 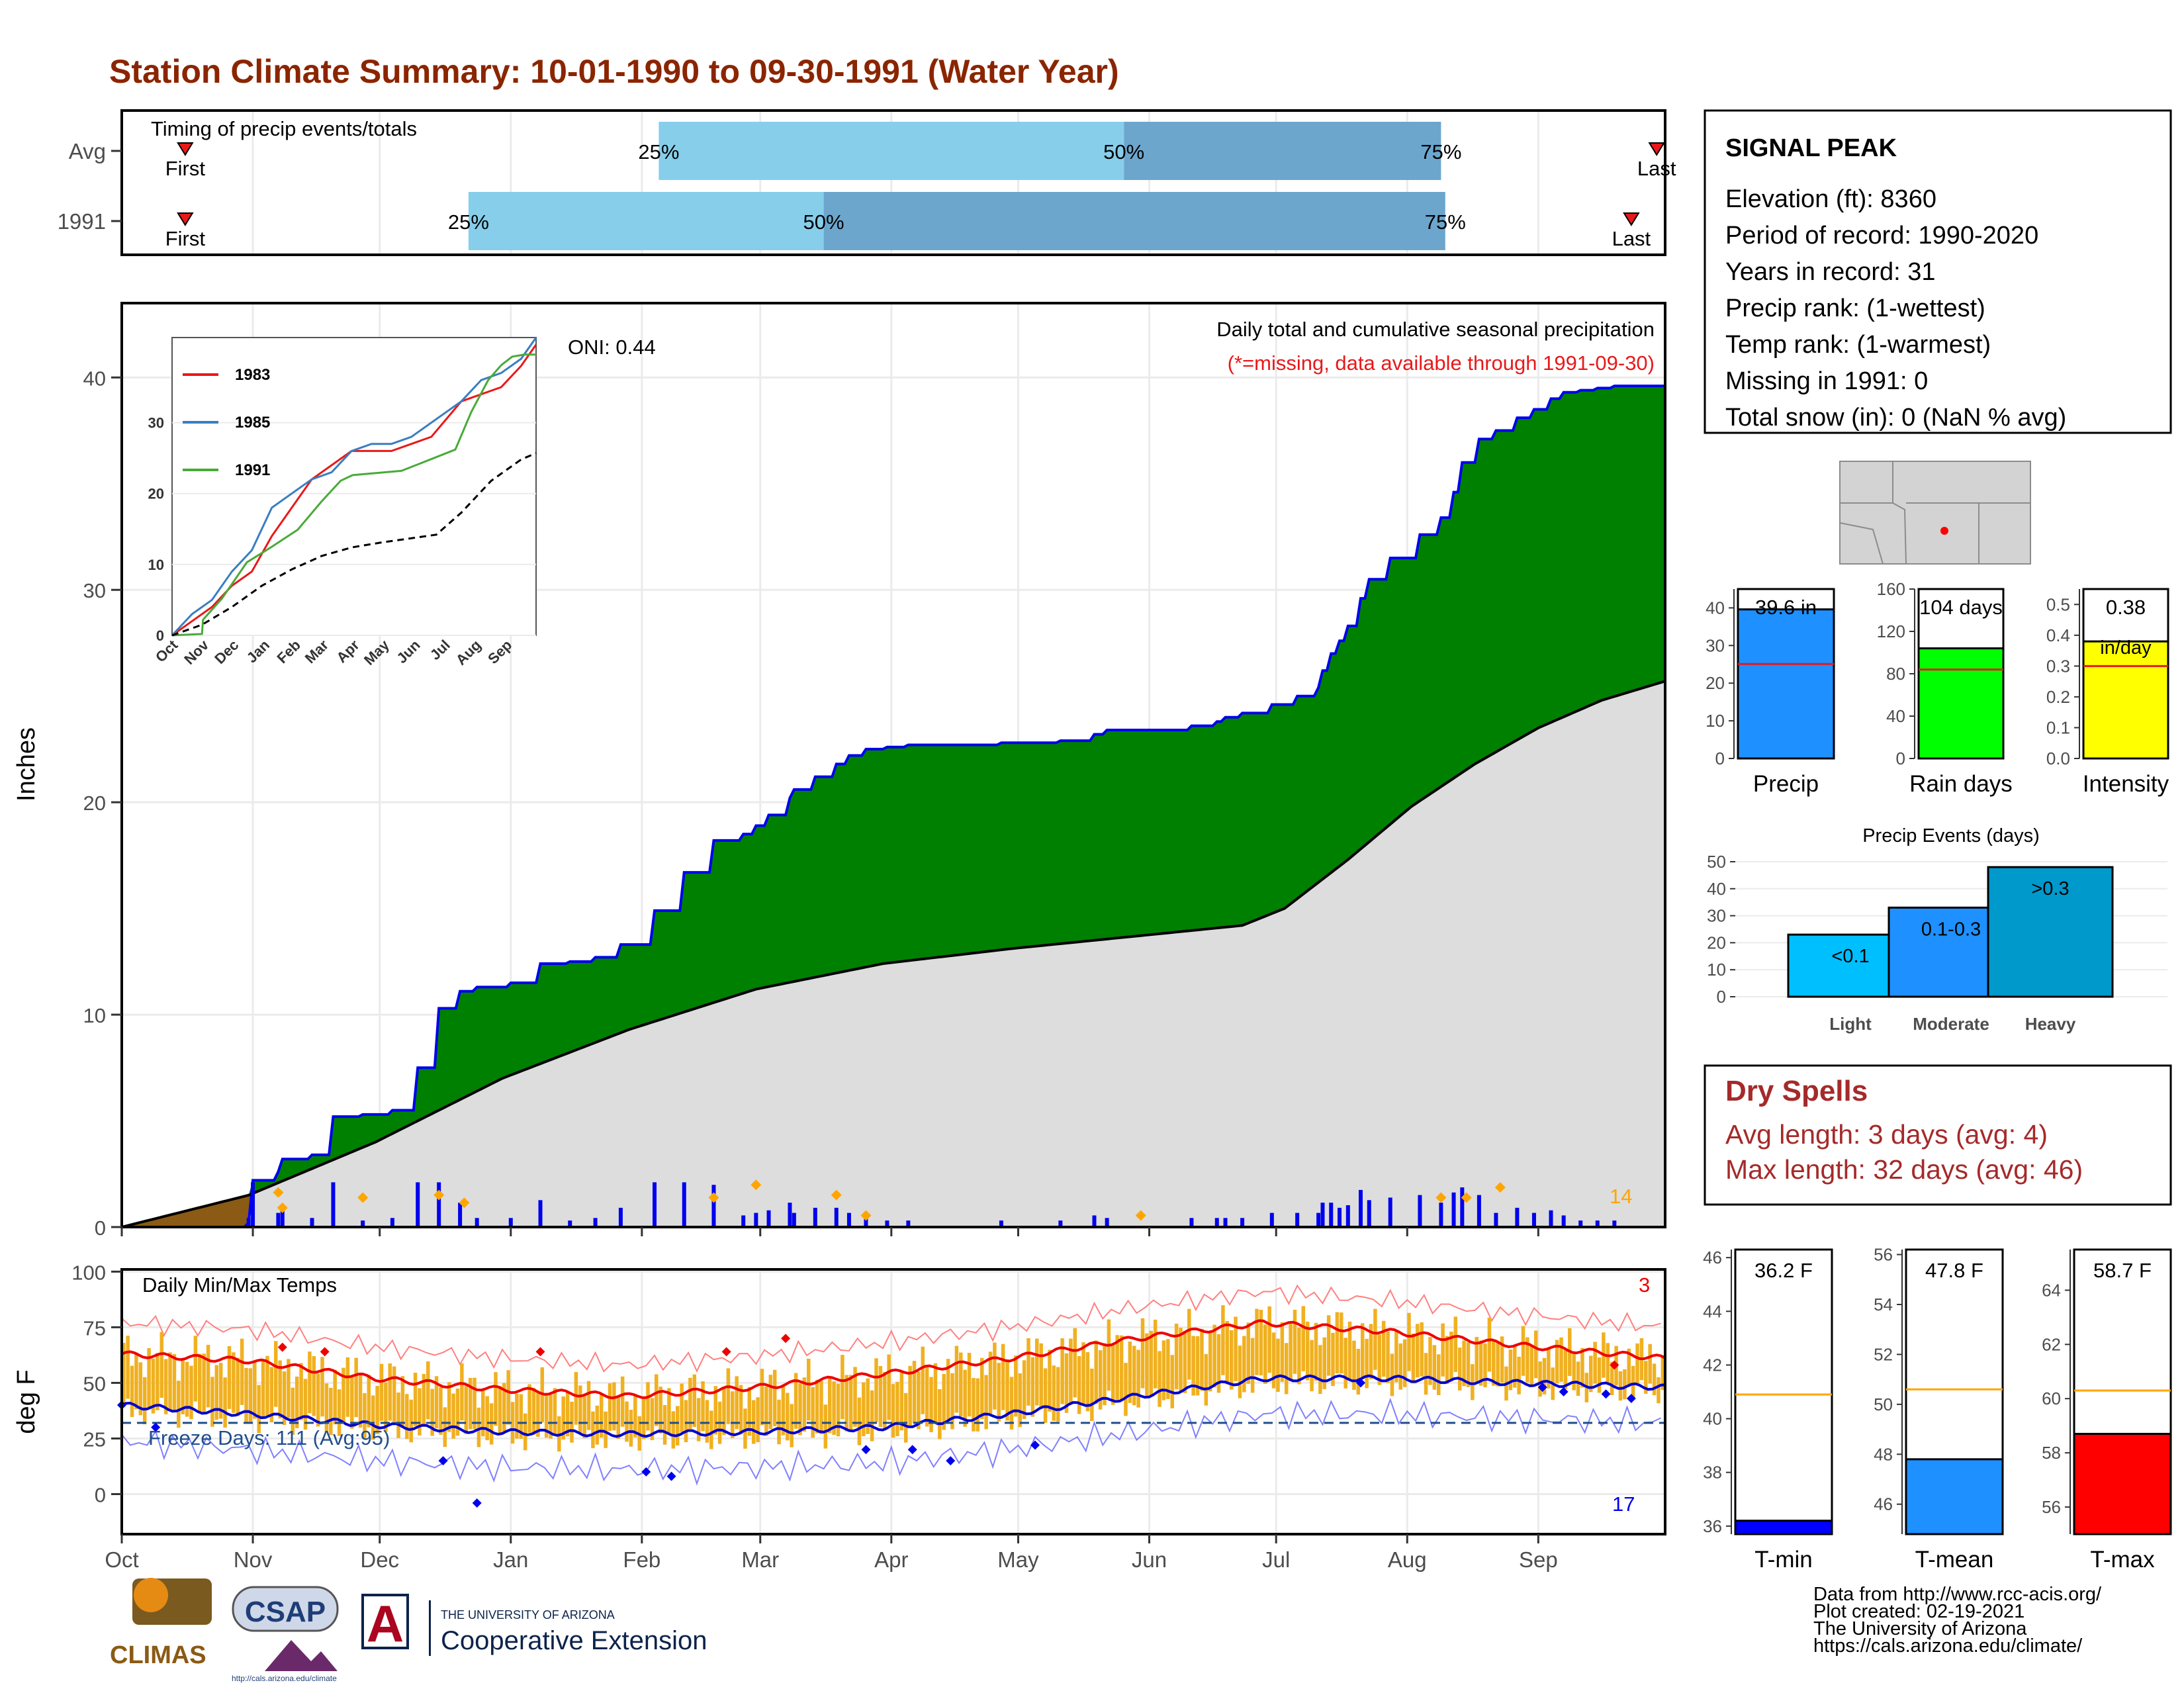 I want to click on stats-bar-precip, so click(x=1786, y=684).